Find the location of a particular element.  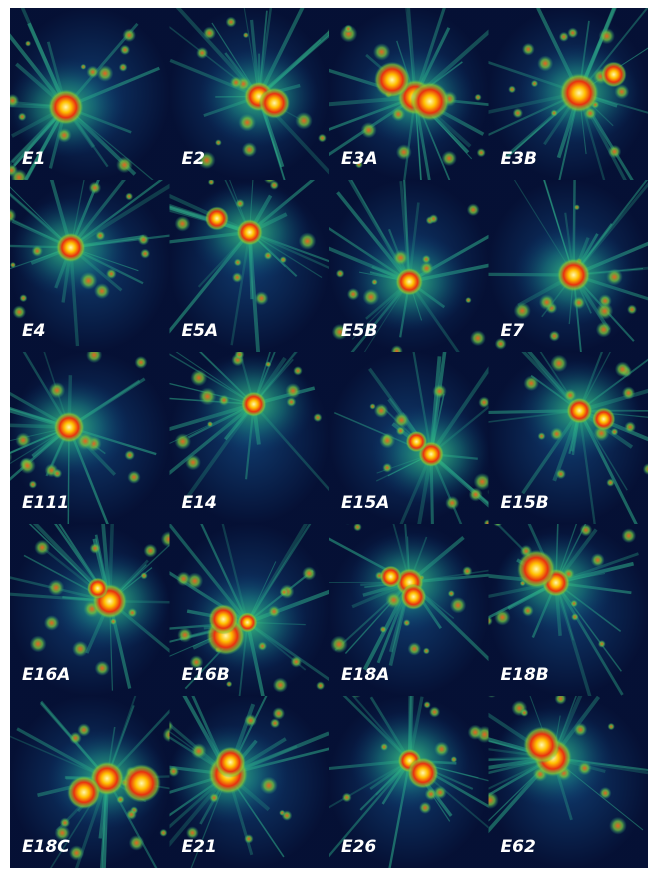

panel: E26 is located at coordinates (409, 782).